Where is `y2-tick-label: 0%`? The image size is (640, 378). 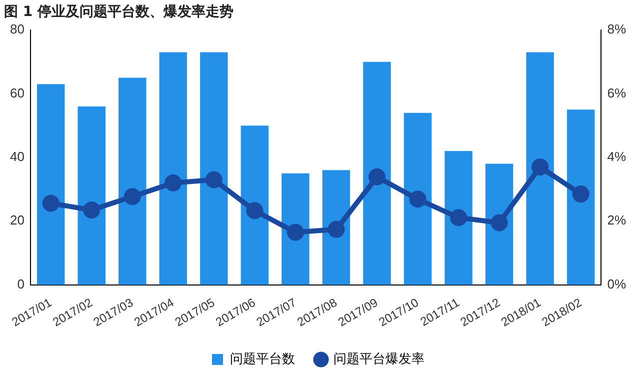 y2-tick-label: 0% is located at coordinates (616, 284).